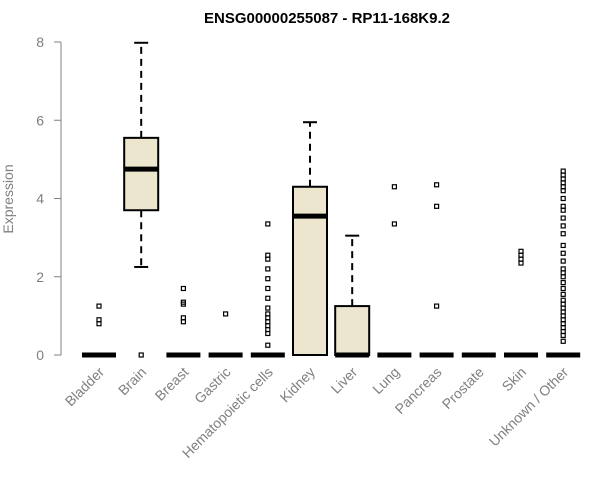  What do you see at coordinates (49, 198) in the screenshot?
I see `y-axis: 0 2 4 6 8` at bounding box center [49, 198].